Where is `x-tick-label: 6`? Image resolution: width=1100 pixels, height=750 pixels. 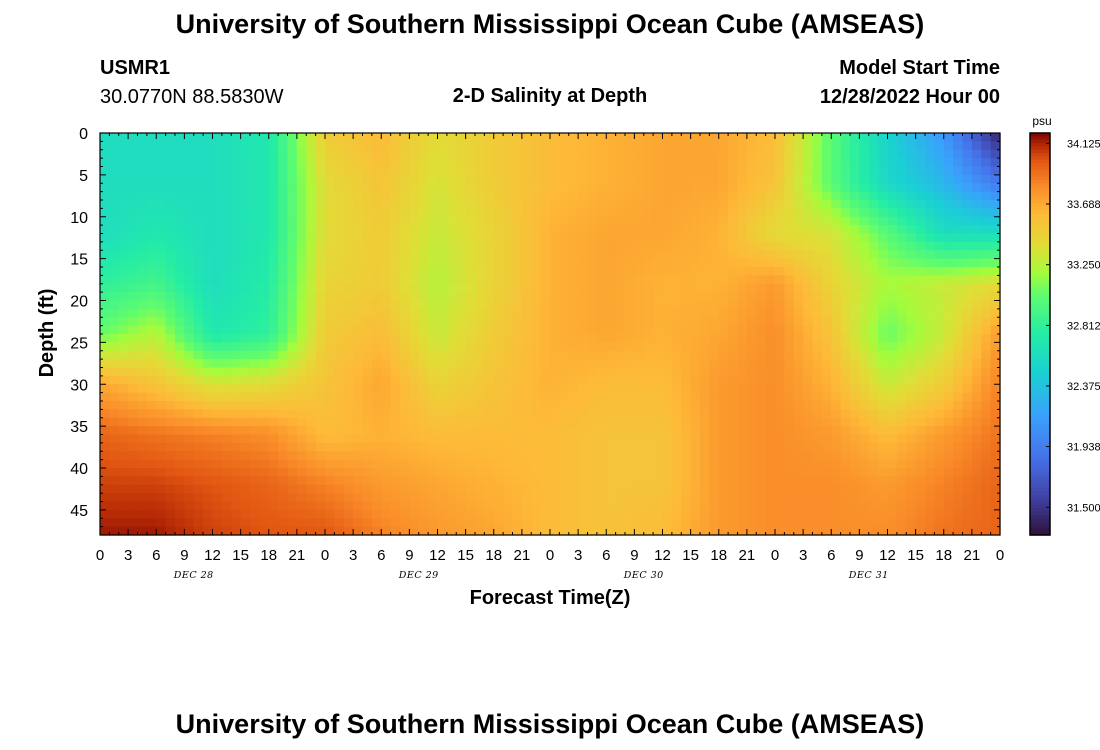
x-tick-label: 6 is located at coordinates (606, 555).